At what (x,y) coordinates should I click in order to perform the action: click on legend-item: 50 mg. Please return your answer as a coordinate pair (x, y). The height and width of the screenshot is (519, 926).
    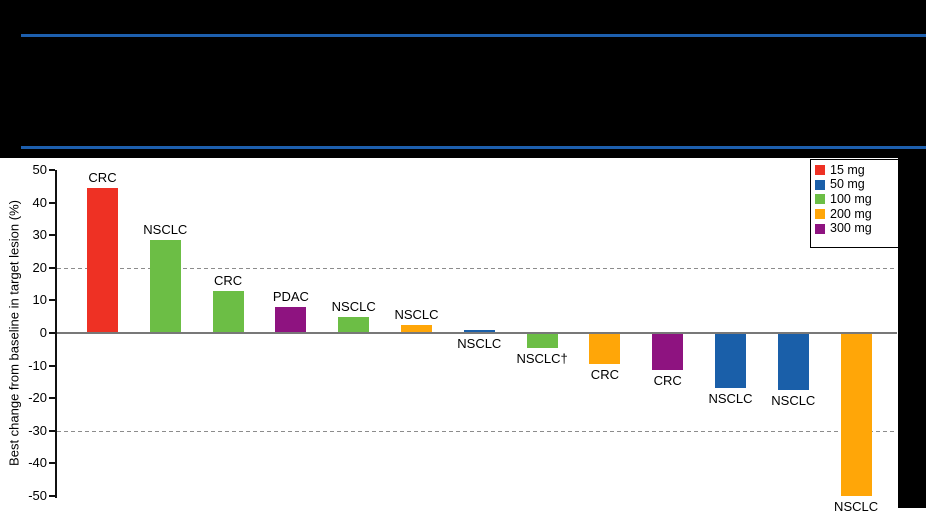
    Looking at the image, I should click on (860, 185).